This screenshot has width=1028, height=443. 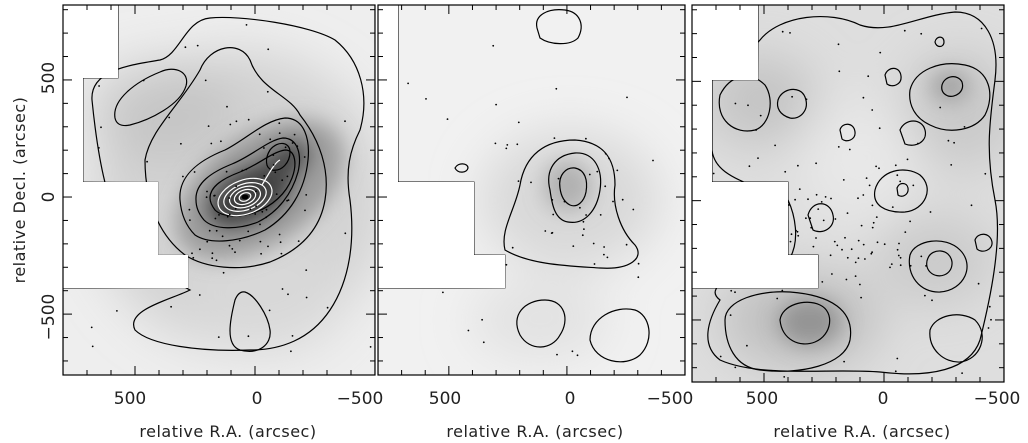 I want to click on panel-3-contour-mid-core, so click(x=902, y=189).